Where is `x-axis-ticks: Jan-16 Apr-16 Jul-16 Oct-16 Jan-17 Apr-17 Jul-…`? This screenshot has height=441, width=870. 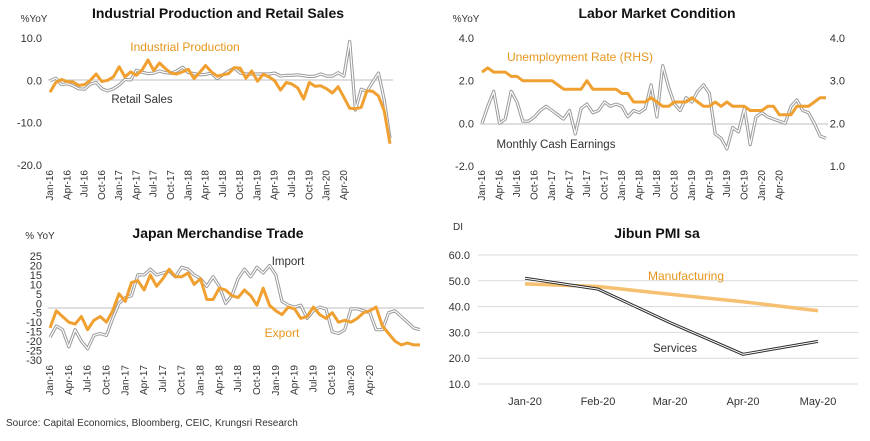
x-axis-ticks: Jan-16 Apr-16 Jul-16 Oct-16 Jan-17 Apr-17 Jul-… is located at coordinates (210, 380).